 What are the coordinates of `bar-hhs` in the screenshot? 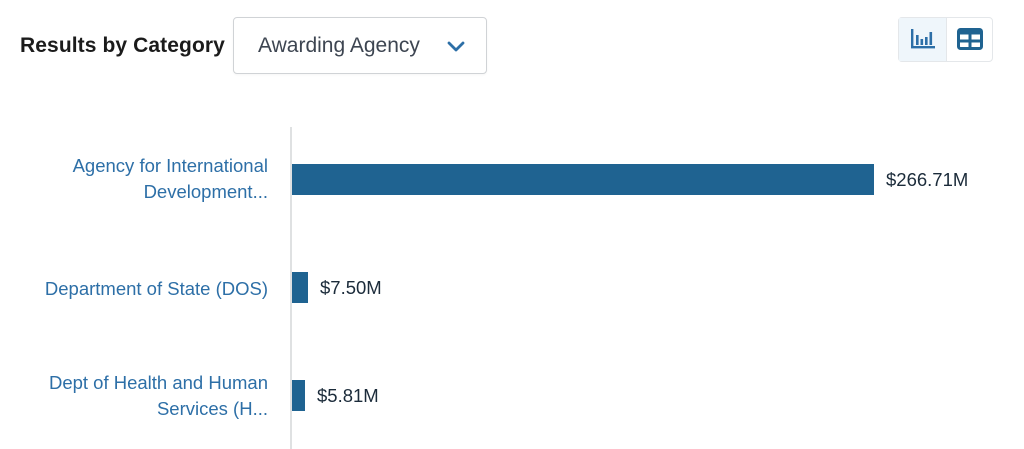 It's located at (298, 395).